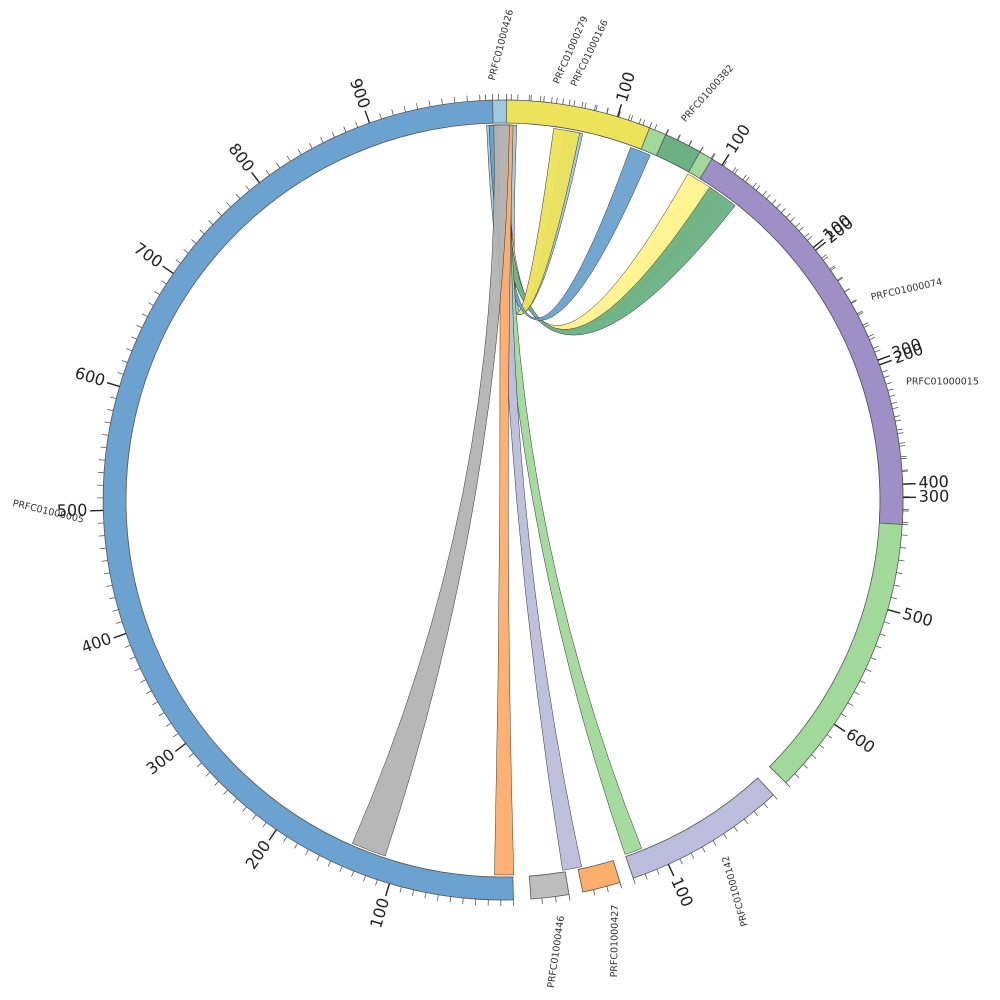  What do you see at coordinates (942, 382) in the screenshot?
I see `segment-label: PRFC01000015` at bounding box center [942, 382].